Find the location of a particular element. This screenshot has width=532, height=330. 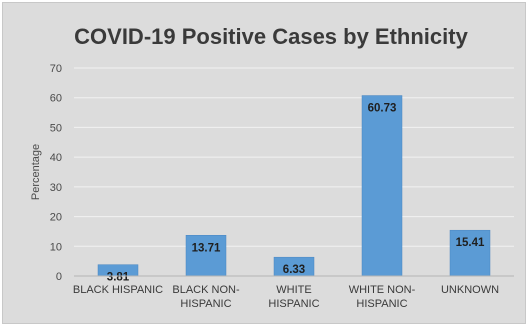

y-tick-label: 40 is located at coordinates (56, 158).